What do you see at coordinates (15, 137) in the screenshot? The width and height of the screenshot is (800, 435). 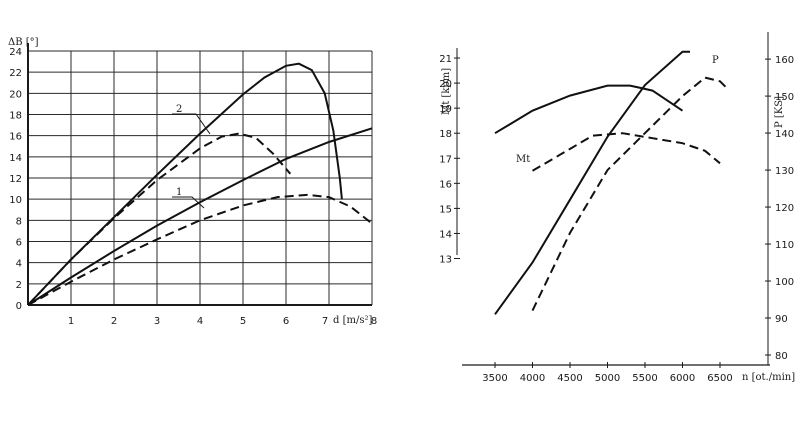 I see `left-y-tick-label: 16` at bounding box center [15, 137].